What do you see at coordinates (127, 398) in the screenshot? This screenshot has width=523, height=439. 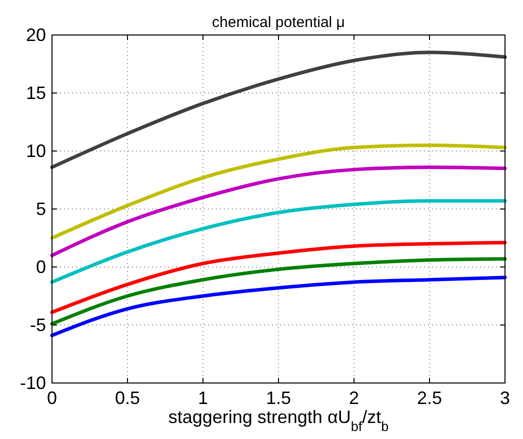 I see `x-tick-label: 0.5` at bounding box center [127, 398].